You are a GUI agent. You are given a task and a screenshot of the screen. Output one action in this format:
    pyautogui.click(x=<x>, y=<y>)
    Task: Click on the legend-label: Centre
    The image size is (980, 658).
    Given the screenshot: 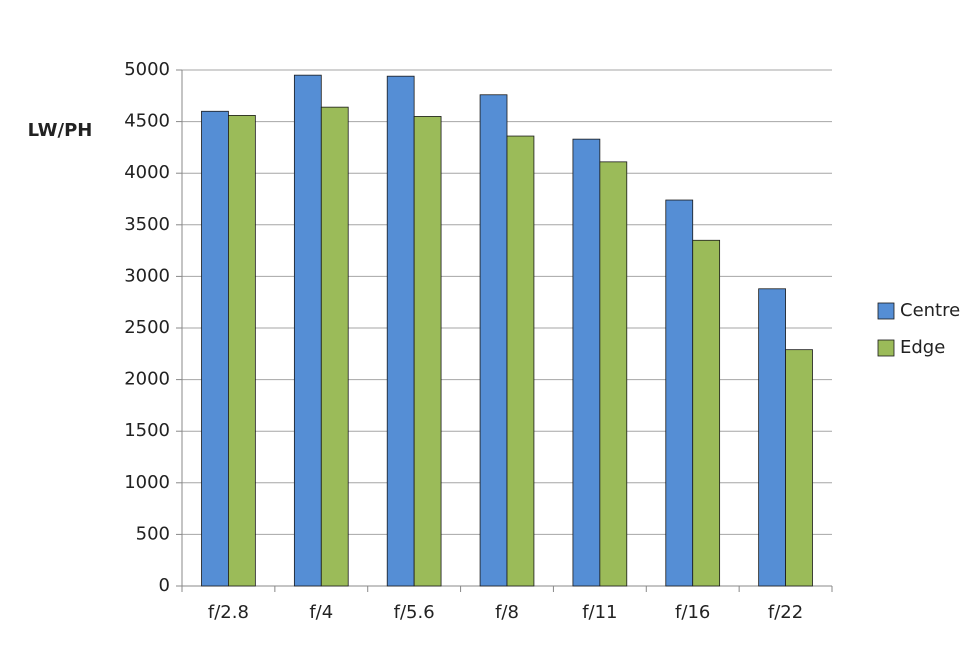 What is the action you would take?
    pyautogui.click(x=930, y=310)
    